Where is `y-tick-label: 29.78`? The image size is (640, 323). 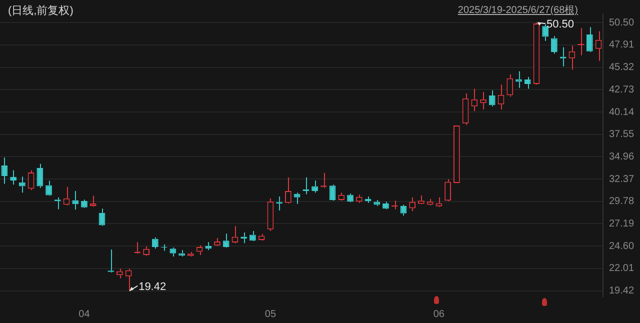
y-tick-label: 29.78 is located at coordinates (621, 202).